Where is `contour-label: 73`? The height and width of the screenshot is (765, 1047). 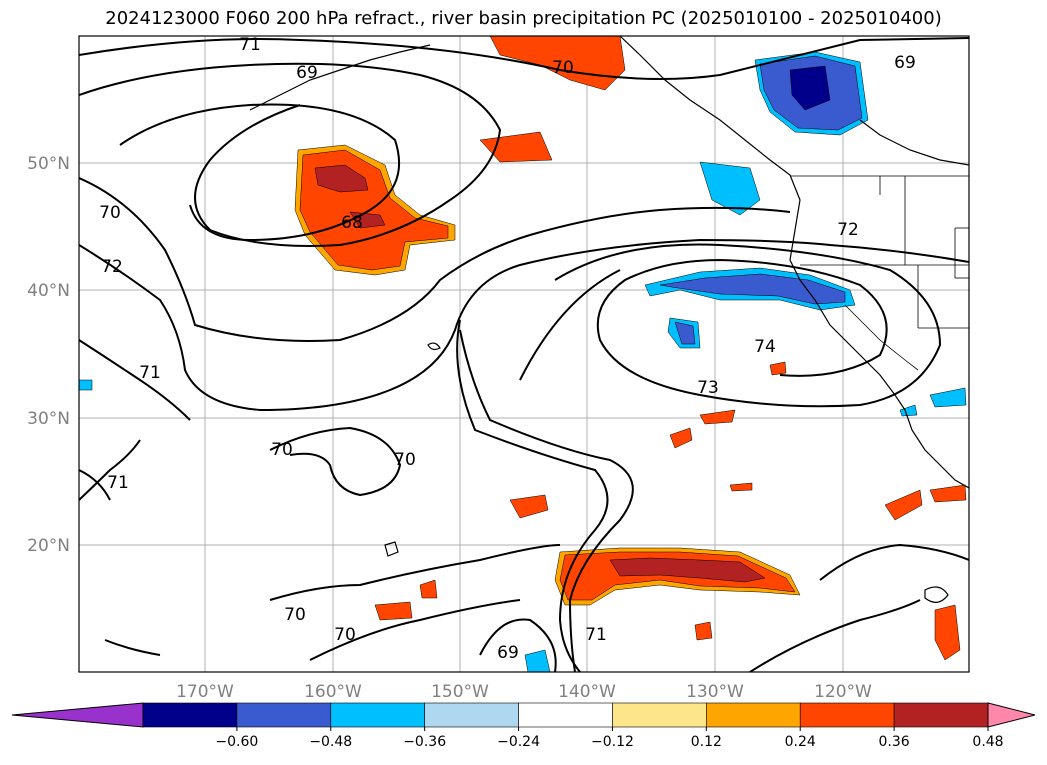
contour-label: 73 is located at coordinates (708, 388).